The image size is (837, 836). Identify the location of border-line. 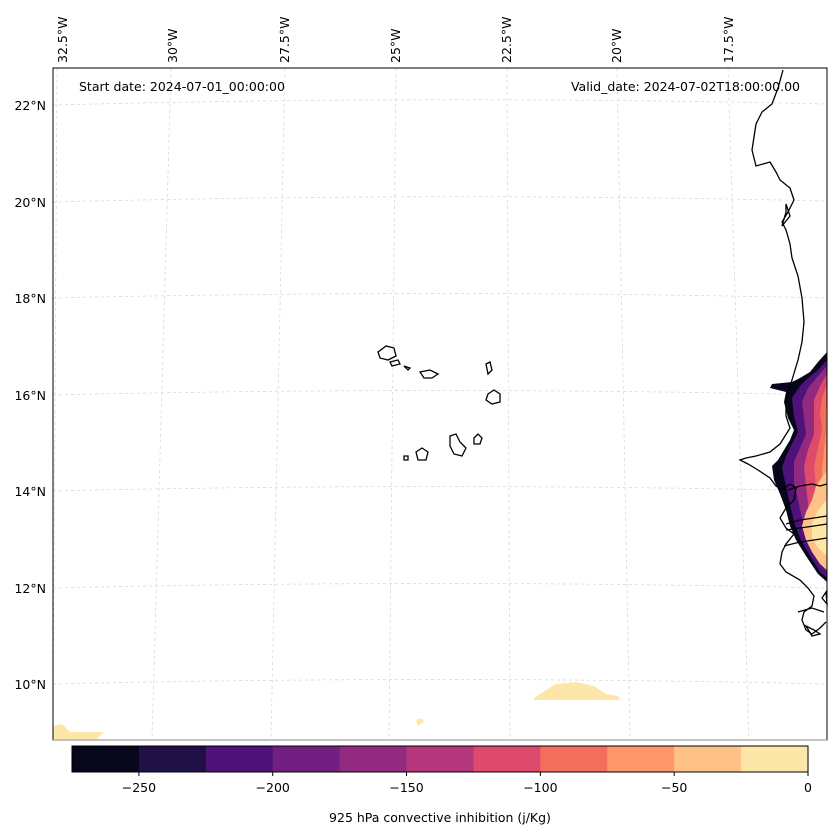
(807, 487).